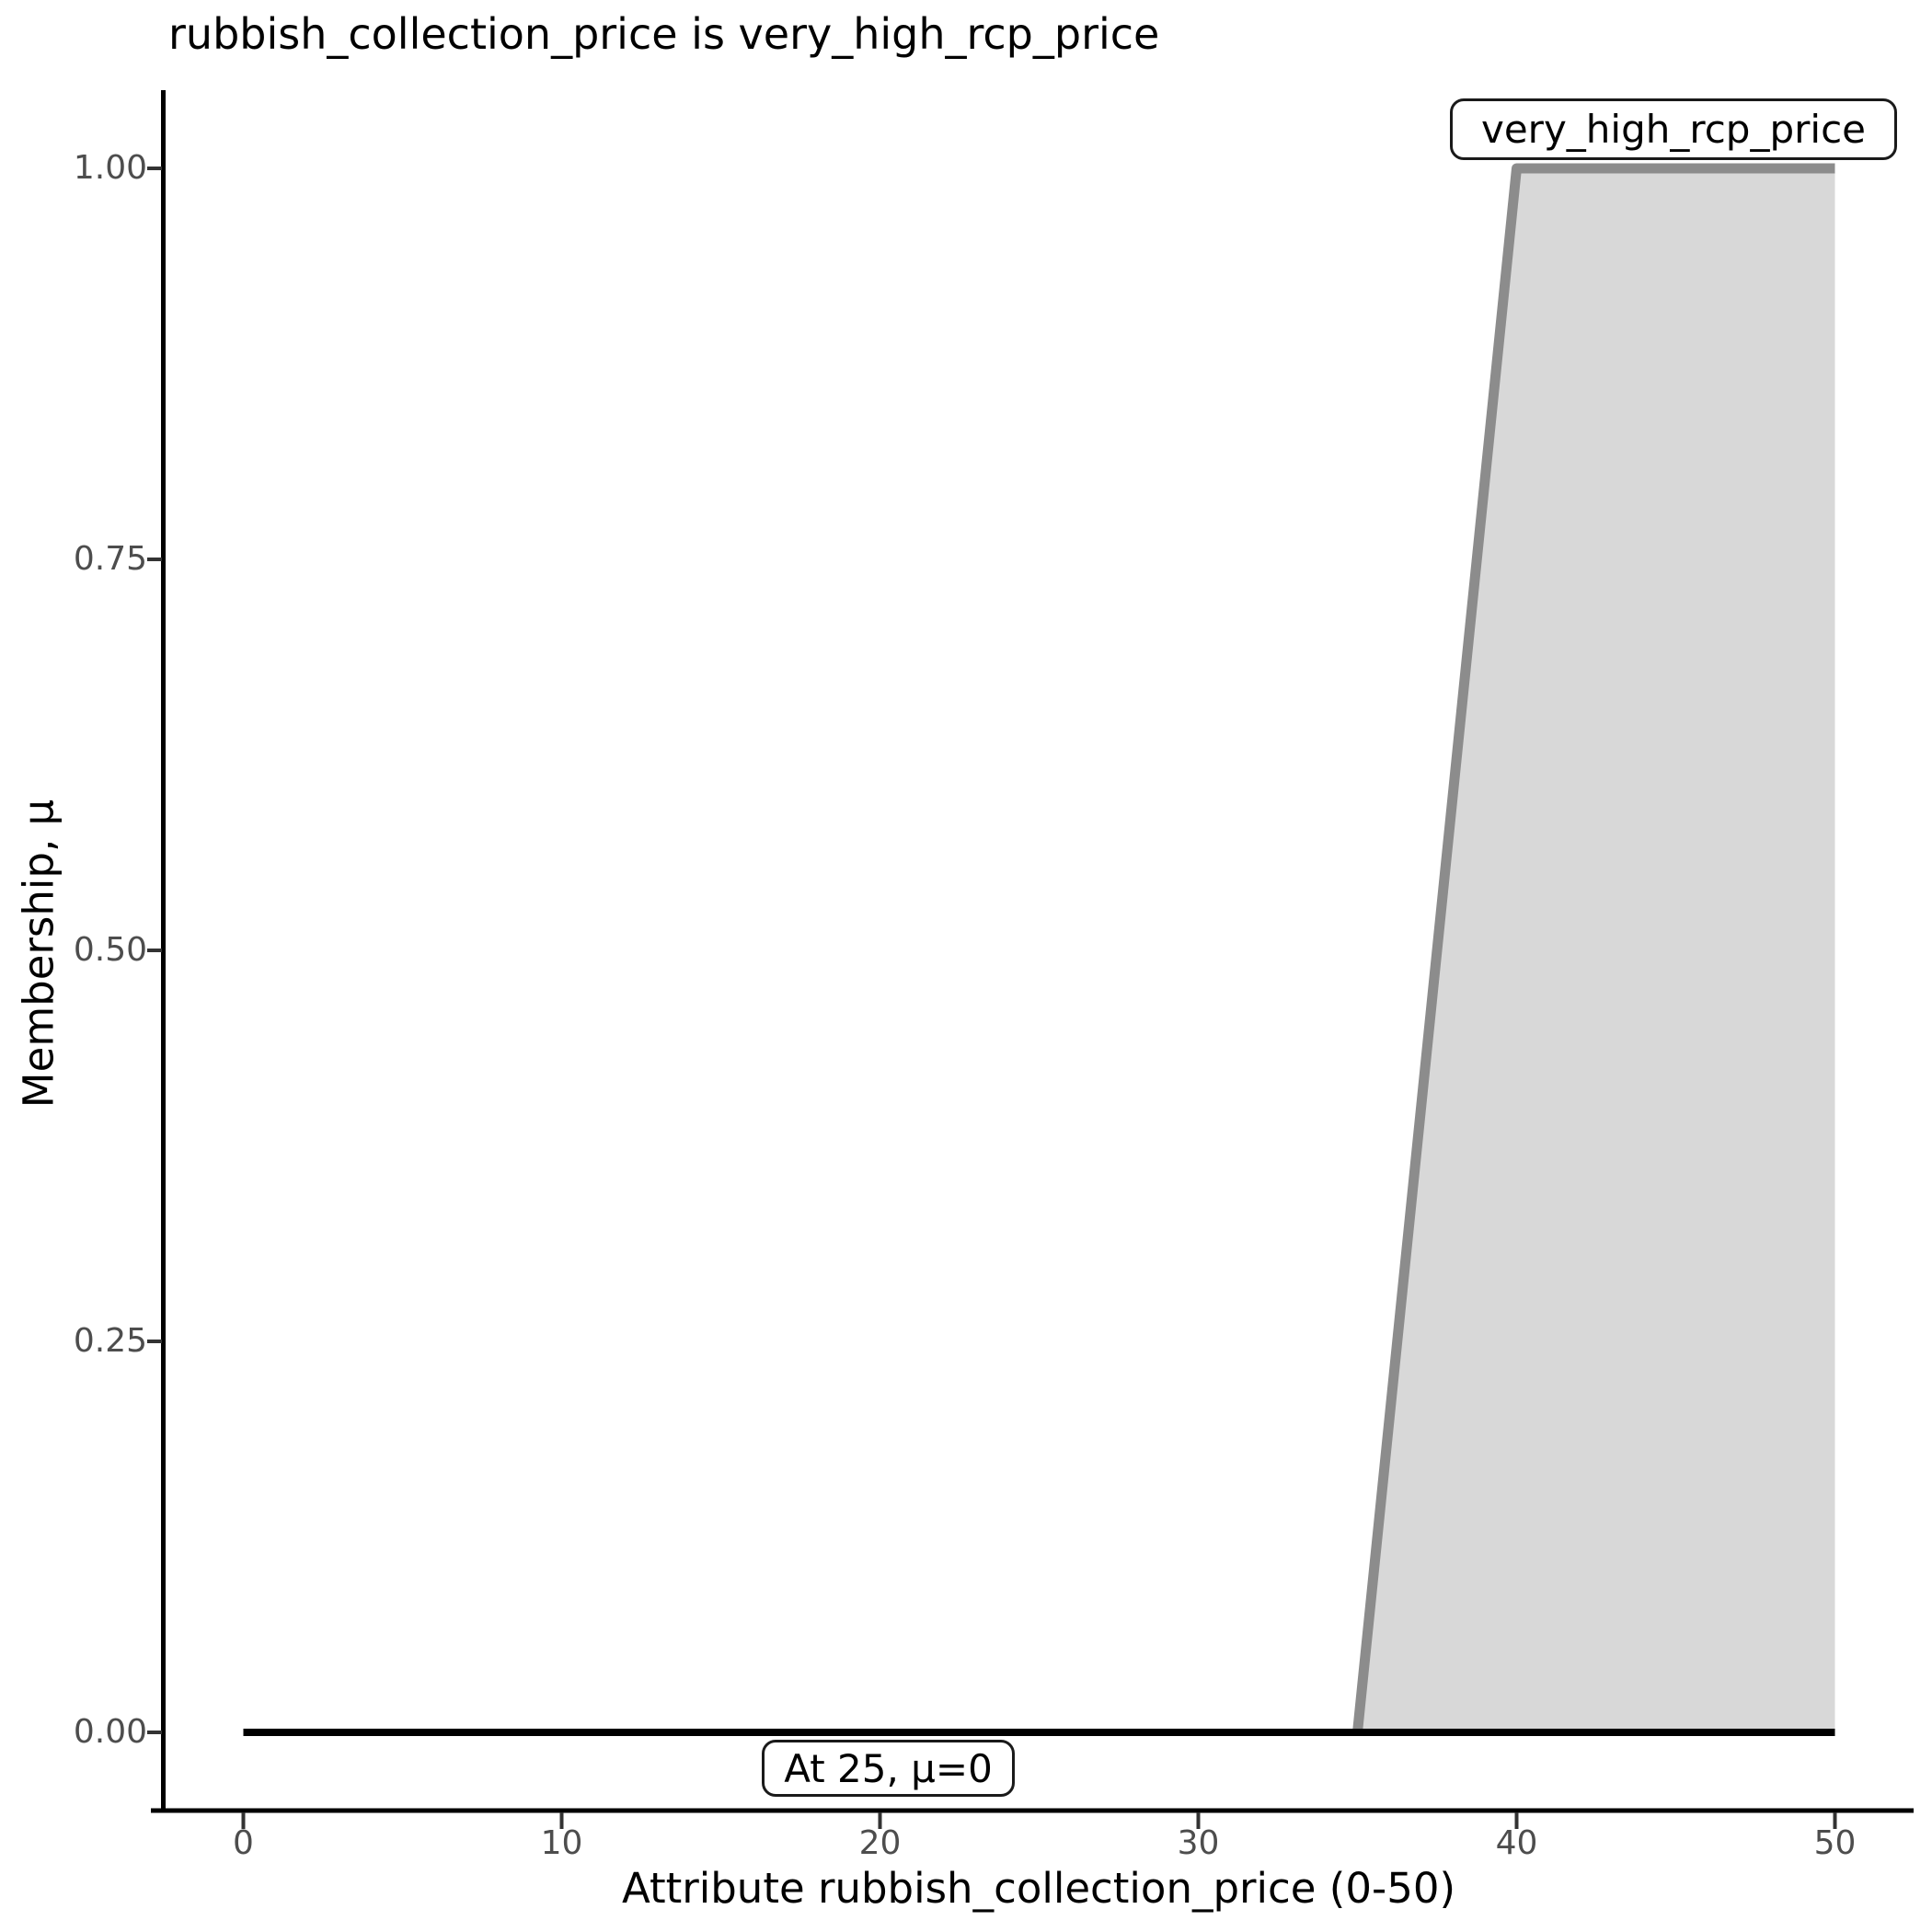  What do you see at coordinates (243, 1843) in the screenshot?
I see `x-tick-label: 0` at bounding box center [243, 1843].